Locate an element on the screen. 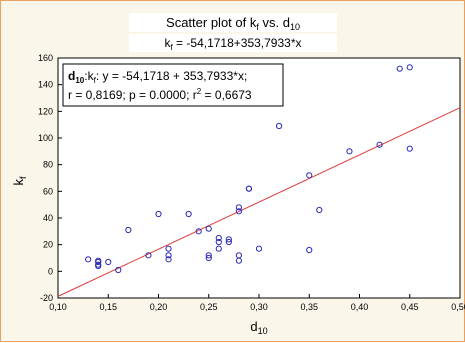 This screenshot has height=343, width=465. y-axis-label: kf is located at coordinates (19, 181).